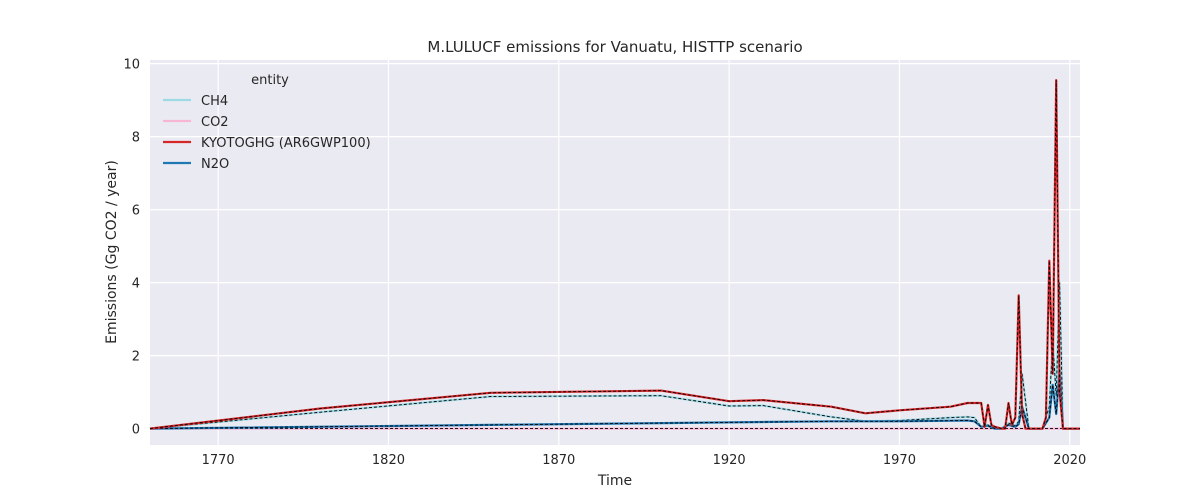  I want to click on y-axis-label: Emissions (Gg CO2 / year), so click(112, 252).